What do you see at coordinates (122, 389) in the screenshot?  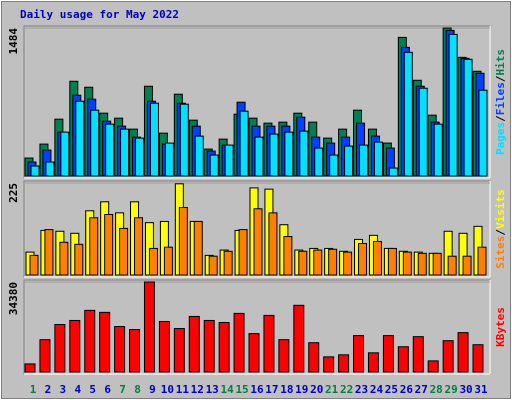 I see `x-tick-label: 7` at bounding box center [122, 389].